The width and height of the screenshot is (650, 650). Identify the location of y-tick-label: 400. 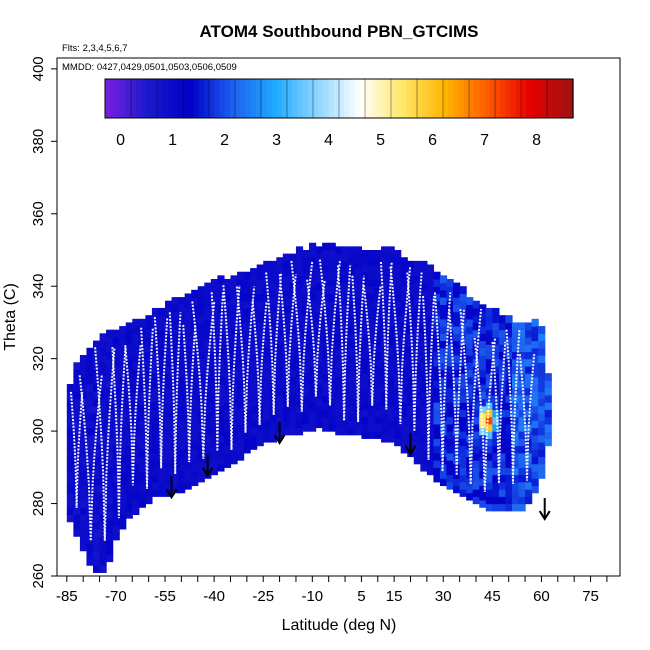
(38, 68).